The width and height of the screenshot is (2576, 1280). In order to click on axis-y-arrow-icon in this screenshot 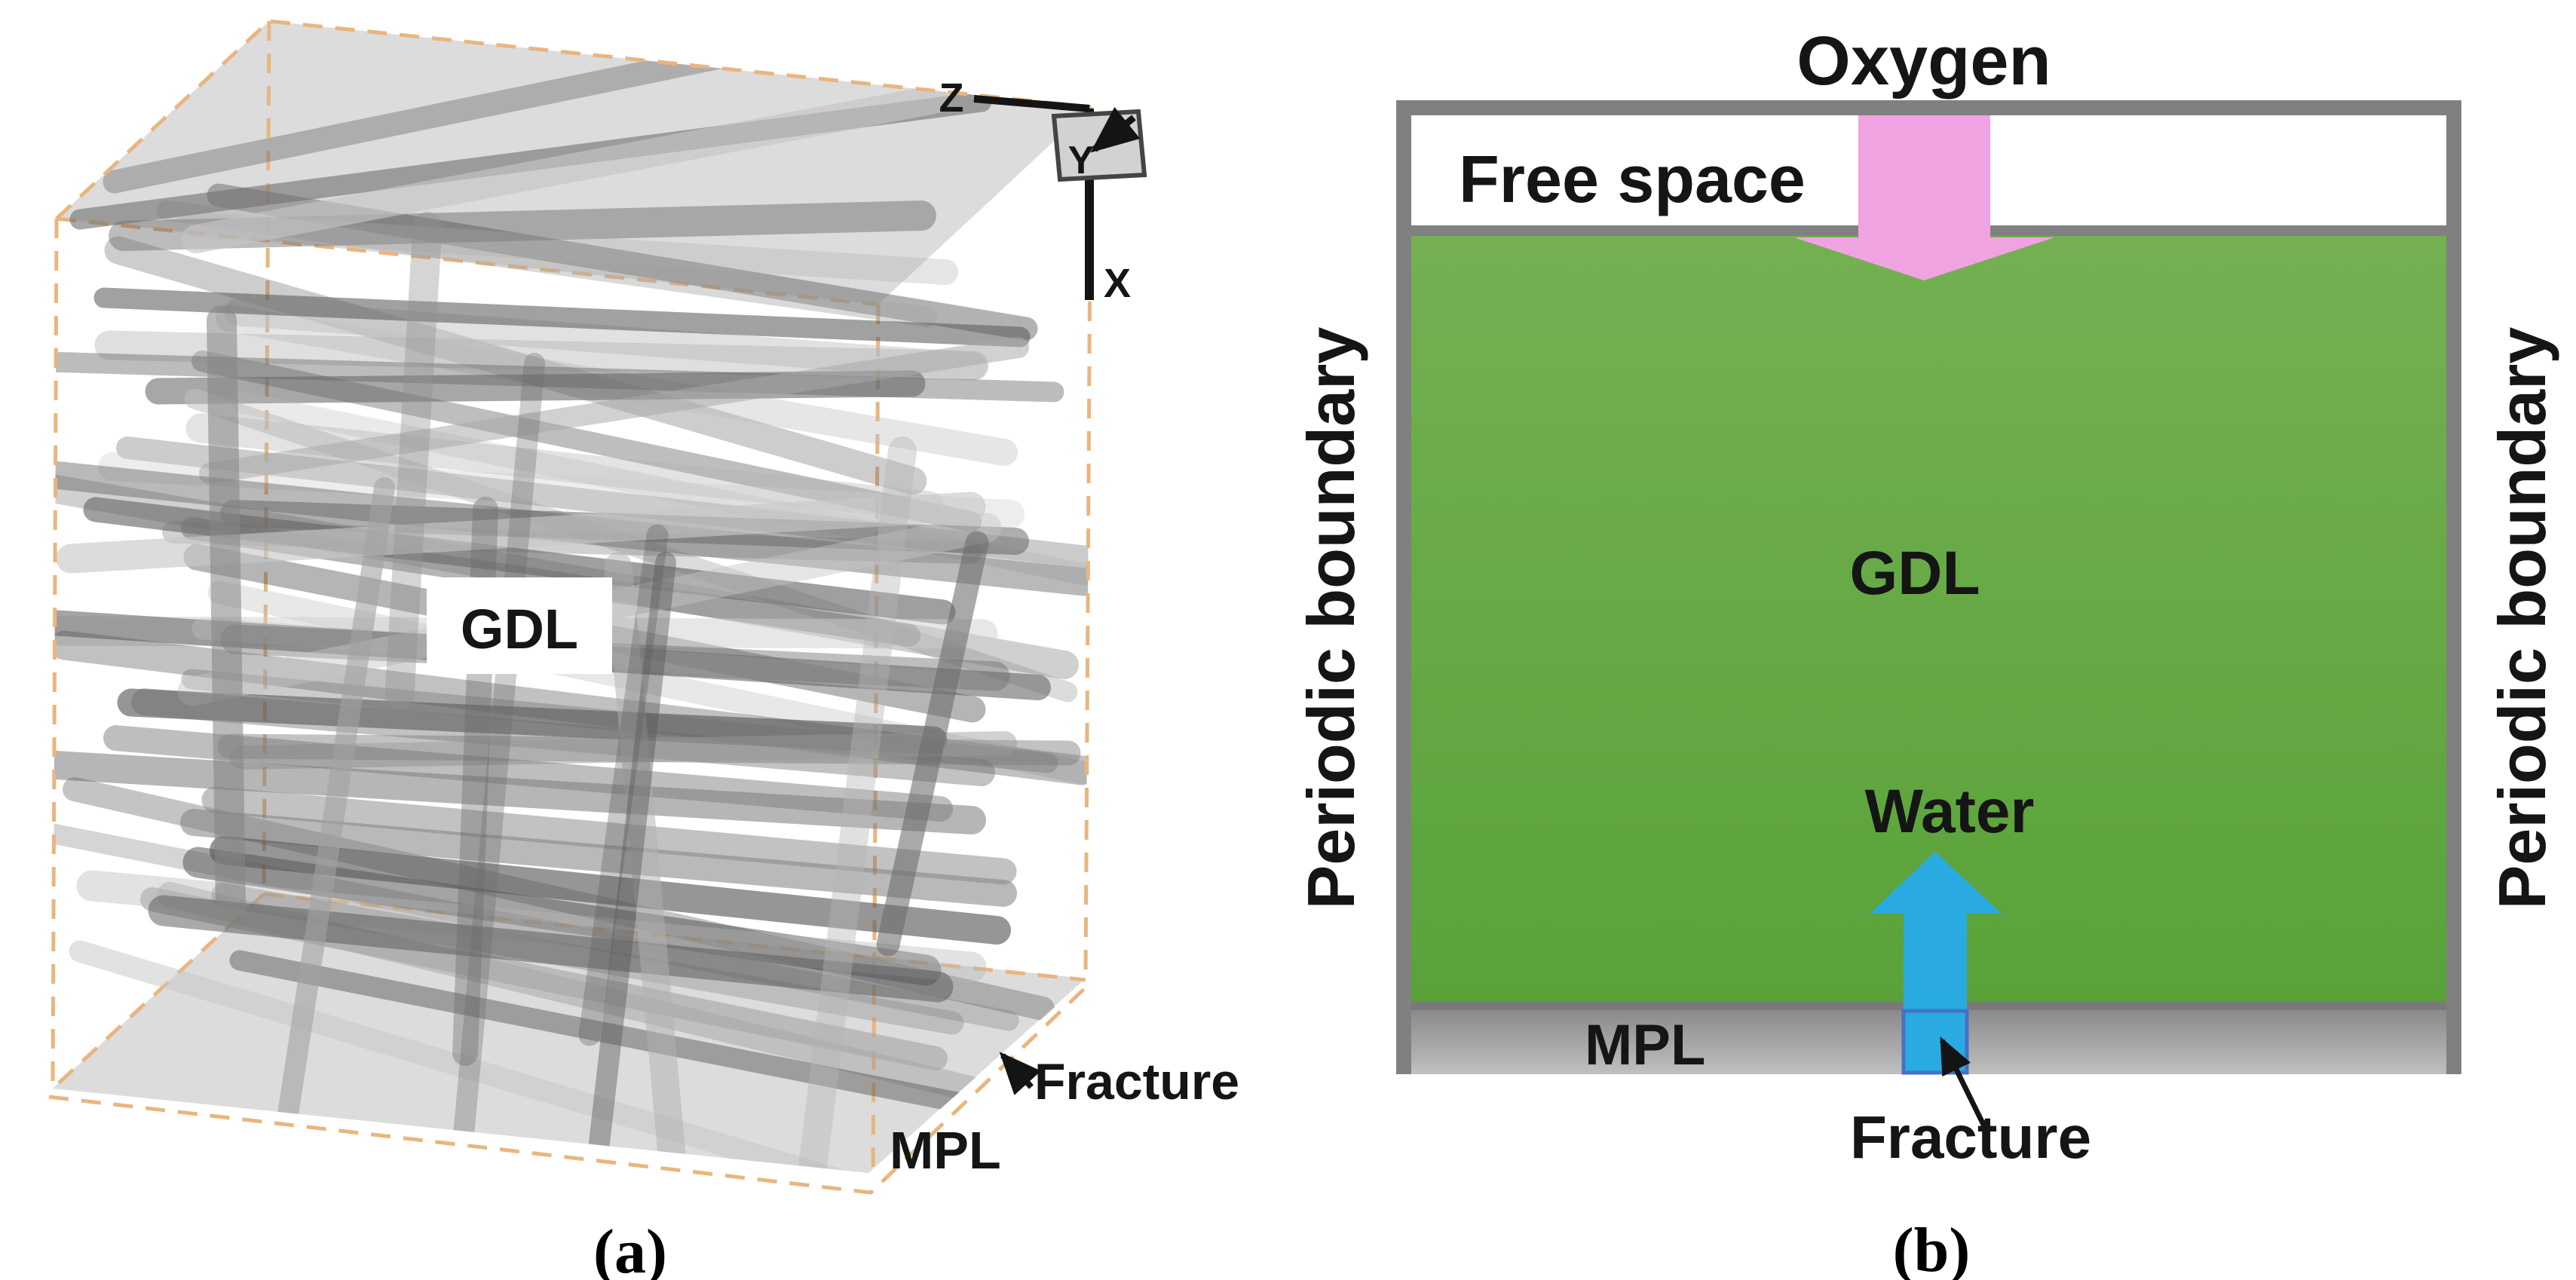, I will do `click(1115, 130)`.